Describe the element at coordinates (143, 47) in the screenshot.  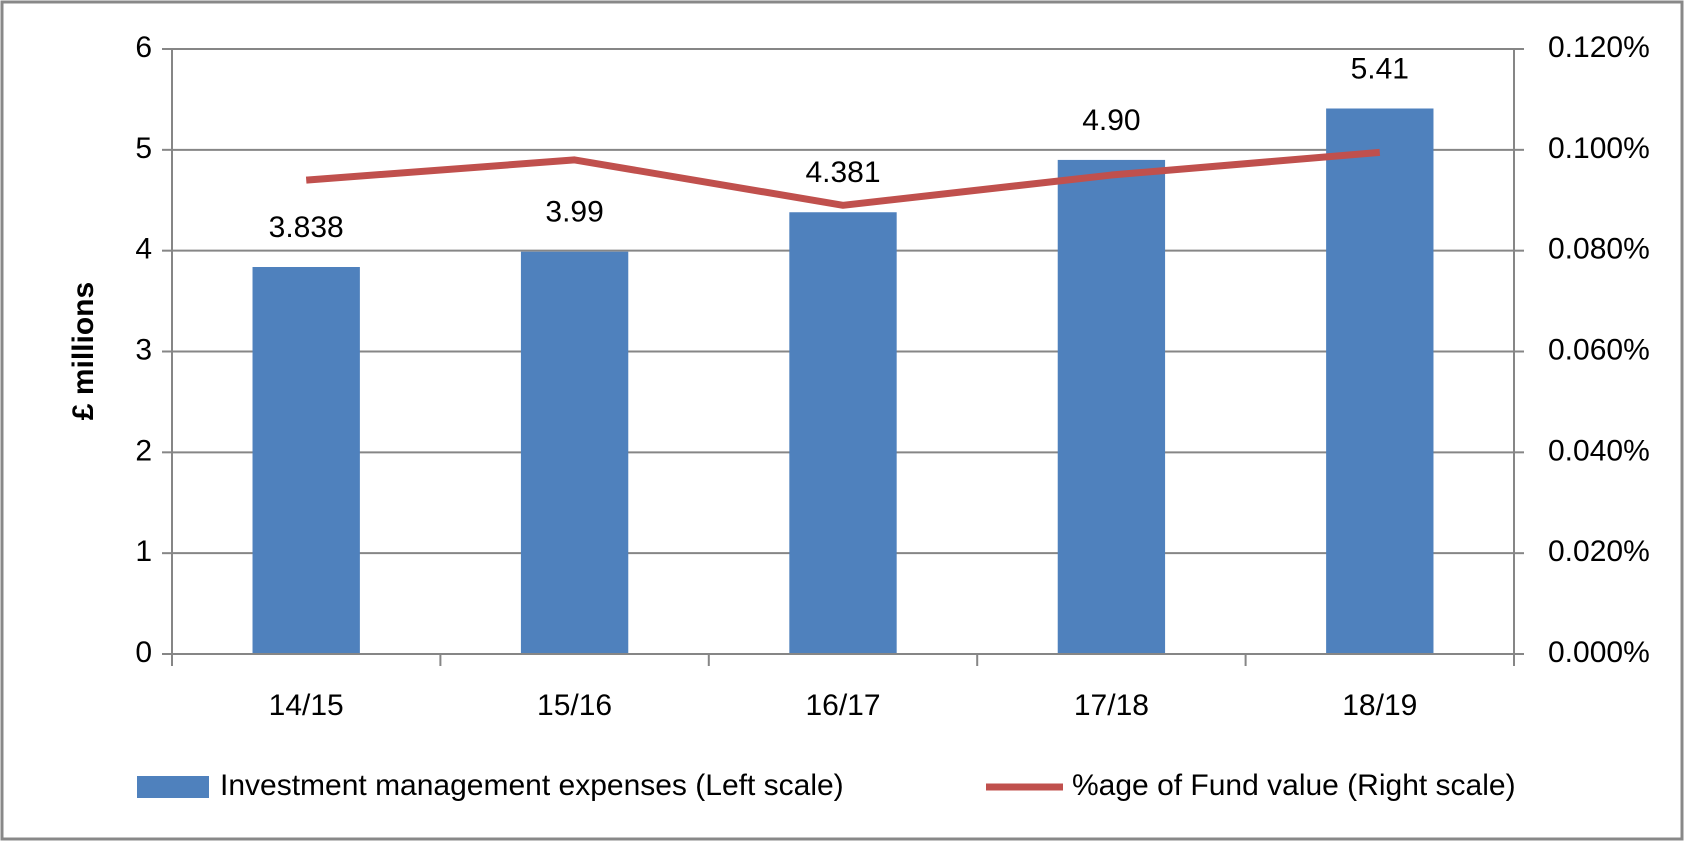
I see `y-tick-label: 6` at that location.